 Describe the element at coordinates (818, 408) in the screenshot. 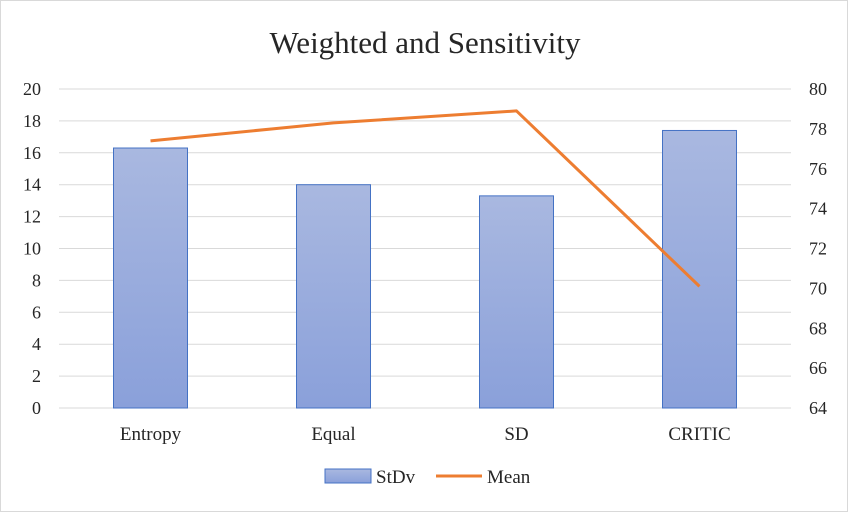

I see `right-tick-label: 64` at that location.